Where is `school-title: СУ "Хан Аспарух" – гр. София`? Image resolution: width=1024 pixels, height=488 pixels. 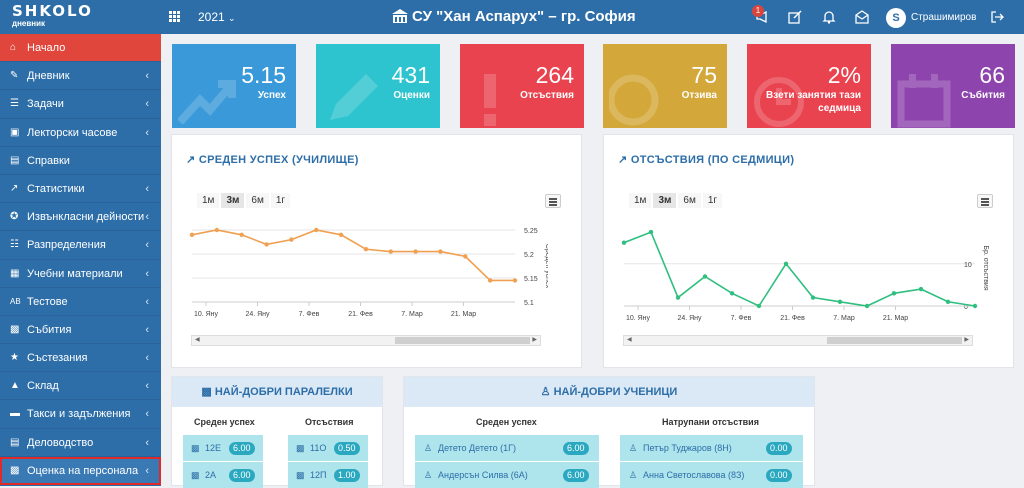
school-title: СУ "Хан Аспарух" – гр. София is located at coordinates (514, 16).